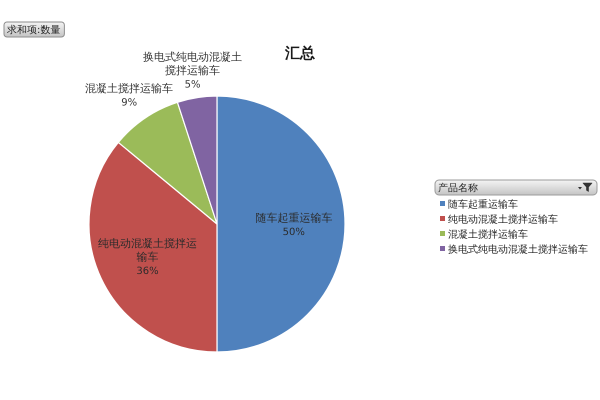  I want to click on annotation: 求和项:数量, so click(34, 30).